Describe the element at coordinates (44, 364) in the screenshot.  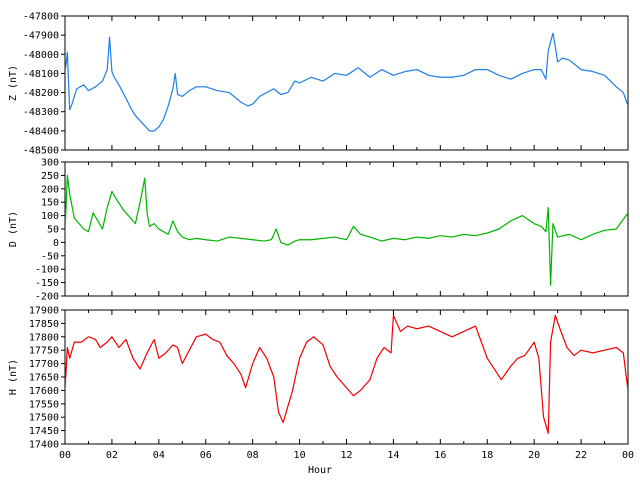
I see `h-y-tick-label: 17700` at that location.